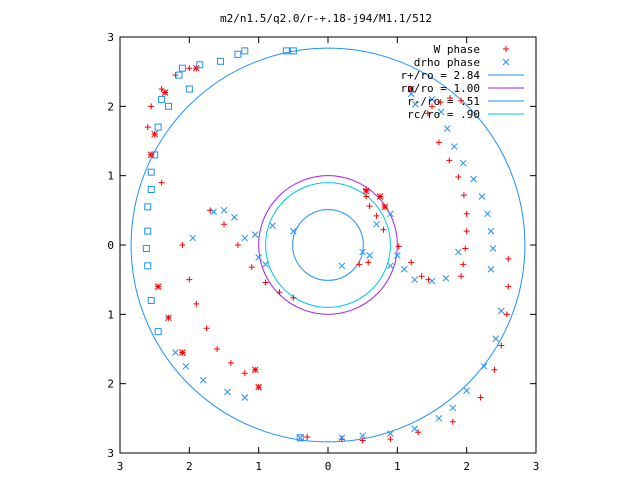  What do you see at coordinates (536, 466) in the screenshot?
I see `x-tick-label: 3` at bounding box center [536, 466].